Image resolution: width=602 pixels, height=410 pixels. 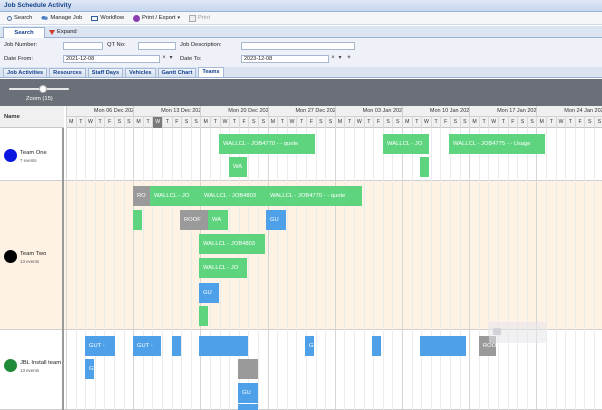 I want to click on window-title: Job Schedule Activity, so click(x=301, y=6).